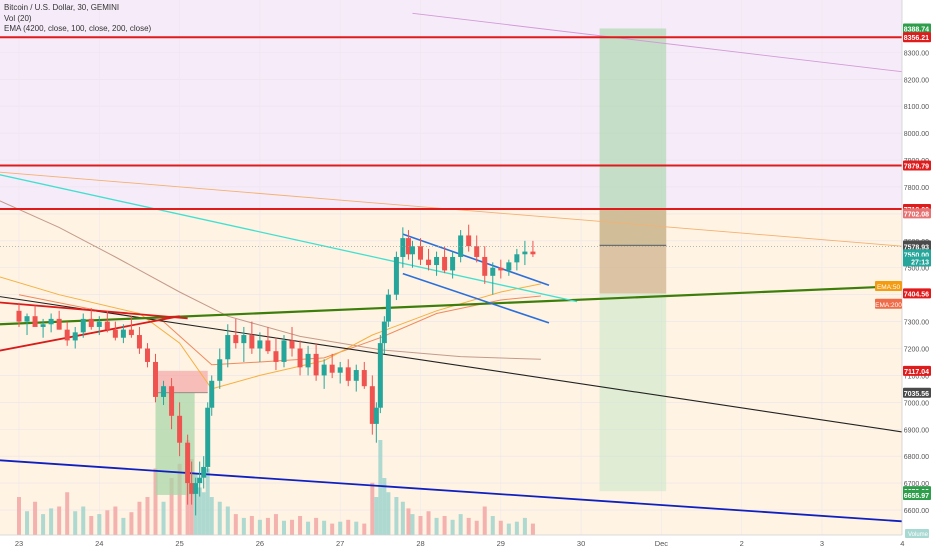 The height and width of the screenshot is (555, 932). What do you see at coordinates (916, 80) in the screenshot?
I see `price-tick-label: 8200.00` at bounding box center [916, 80].